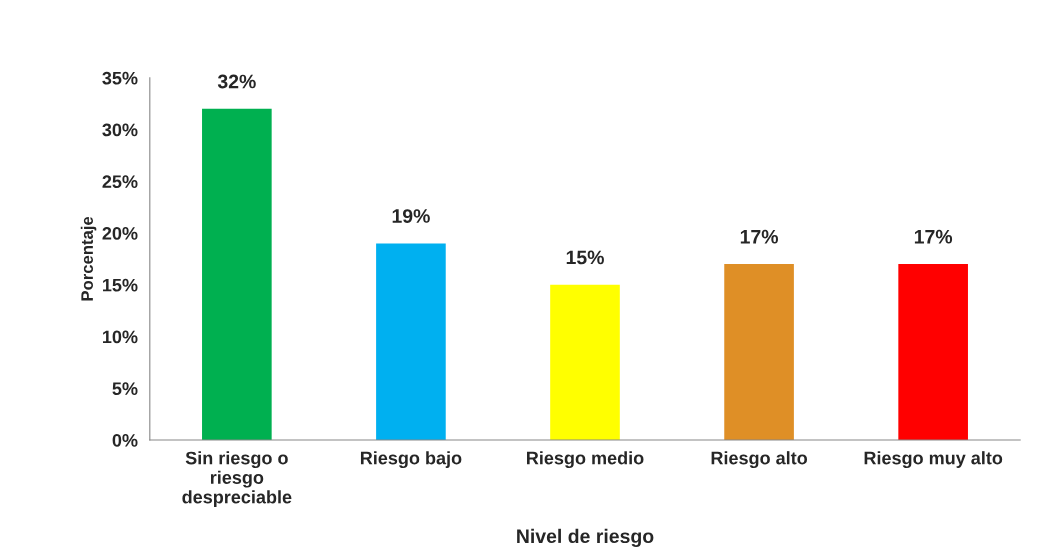  What do you see at coordinates (88, 258) in the screenshot?
I see `y-axis-title: Porcentaje` at bounding box center [88, 258].